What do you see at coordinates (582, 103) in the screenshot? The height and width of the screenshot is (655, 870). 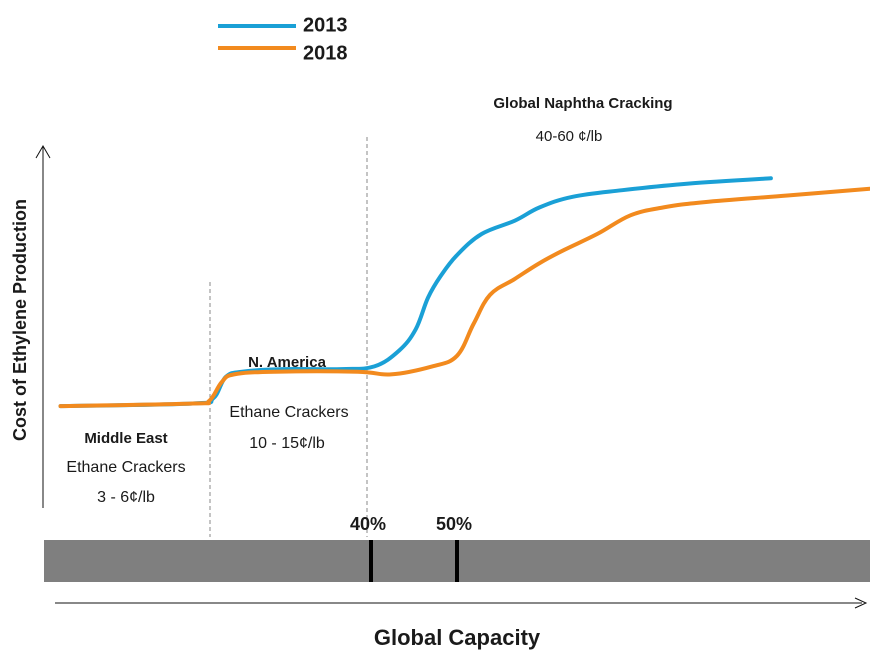 I see `region-naphtha-name: Global Naphtha Cracking` at bounding box center [582, 103].